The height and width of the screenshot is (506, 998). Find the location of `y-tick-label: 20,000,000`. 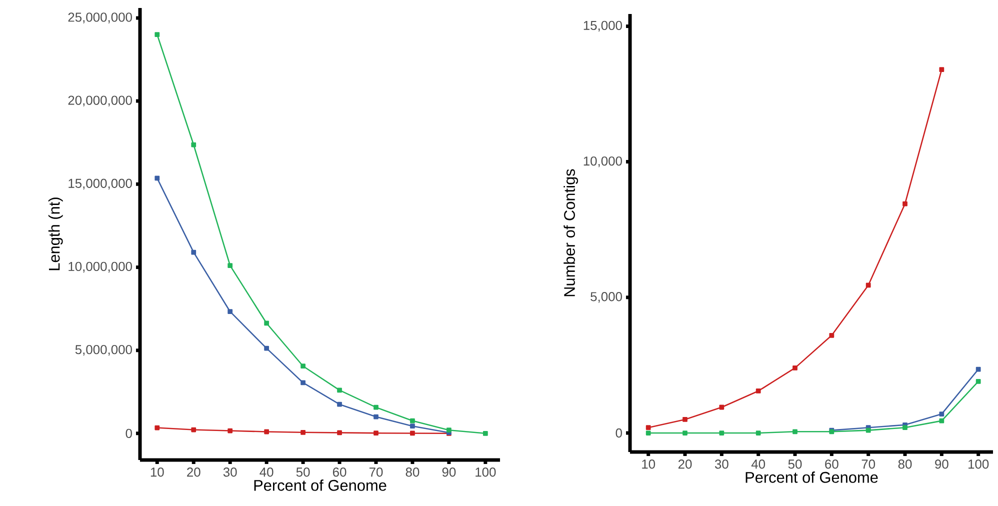

y-tick-label: 20,000,000 is located at coordinates (100, 101).